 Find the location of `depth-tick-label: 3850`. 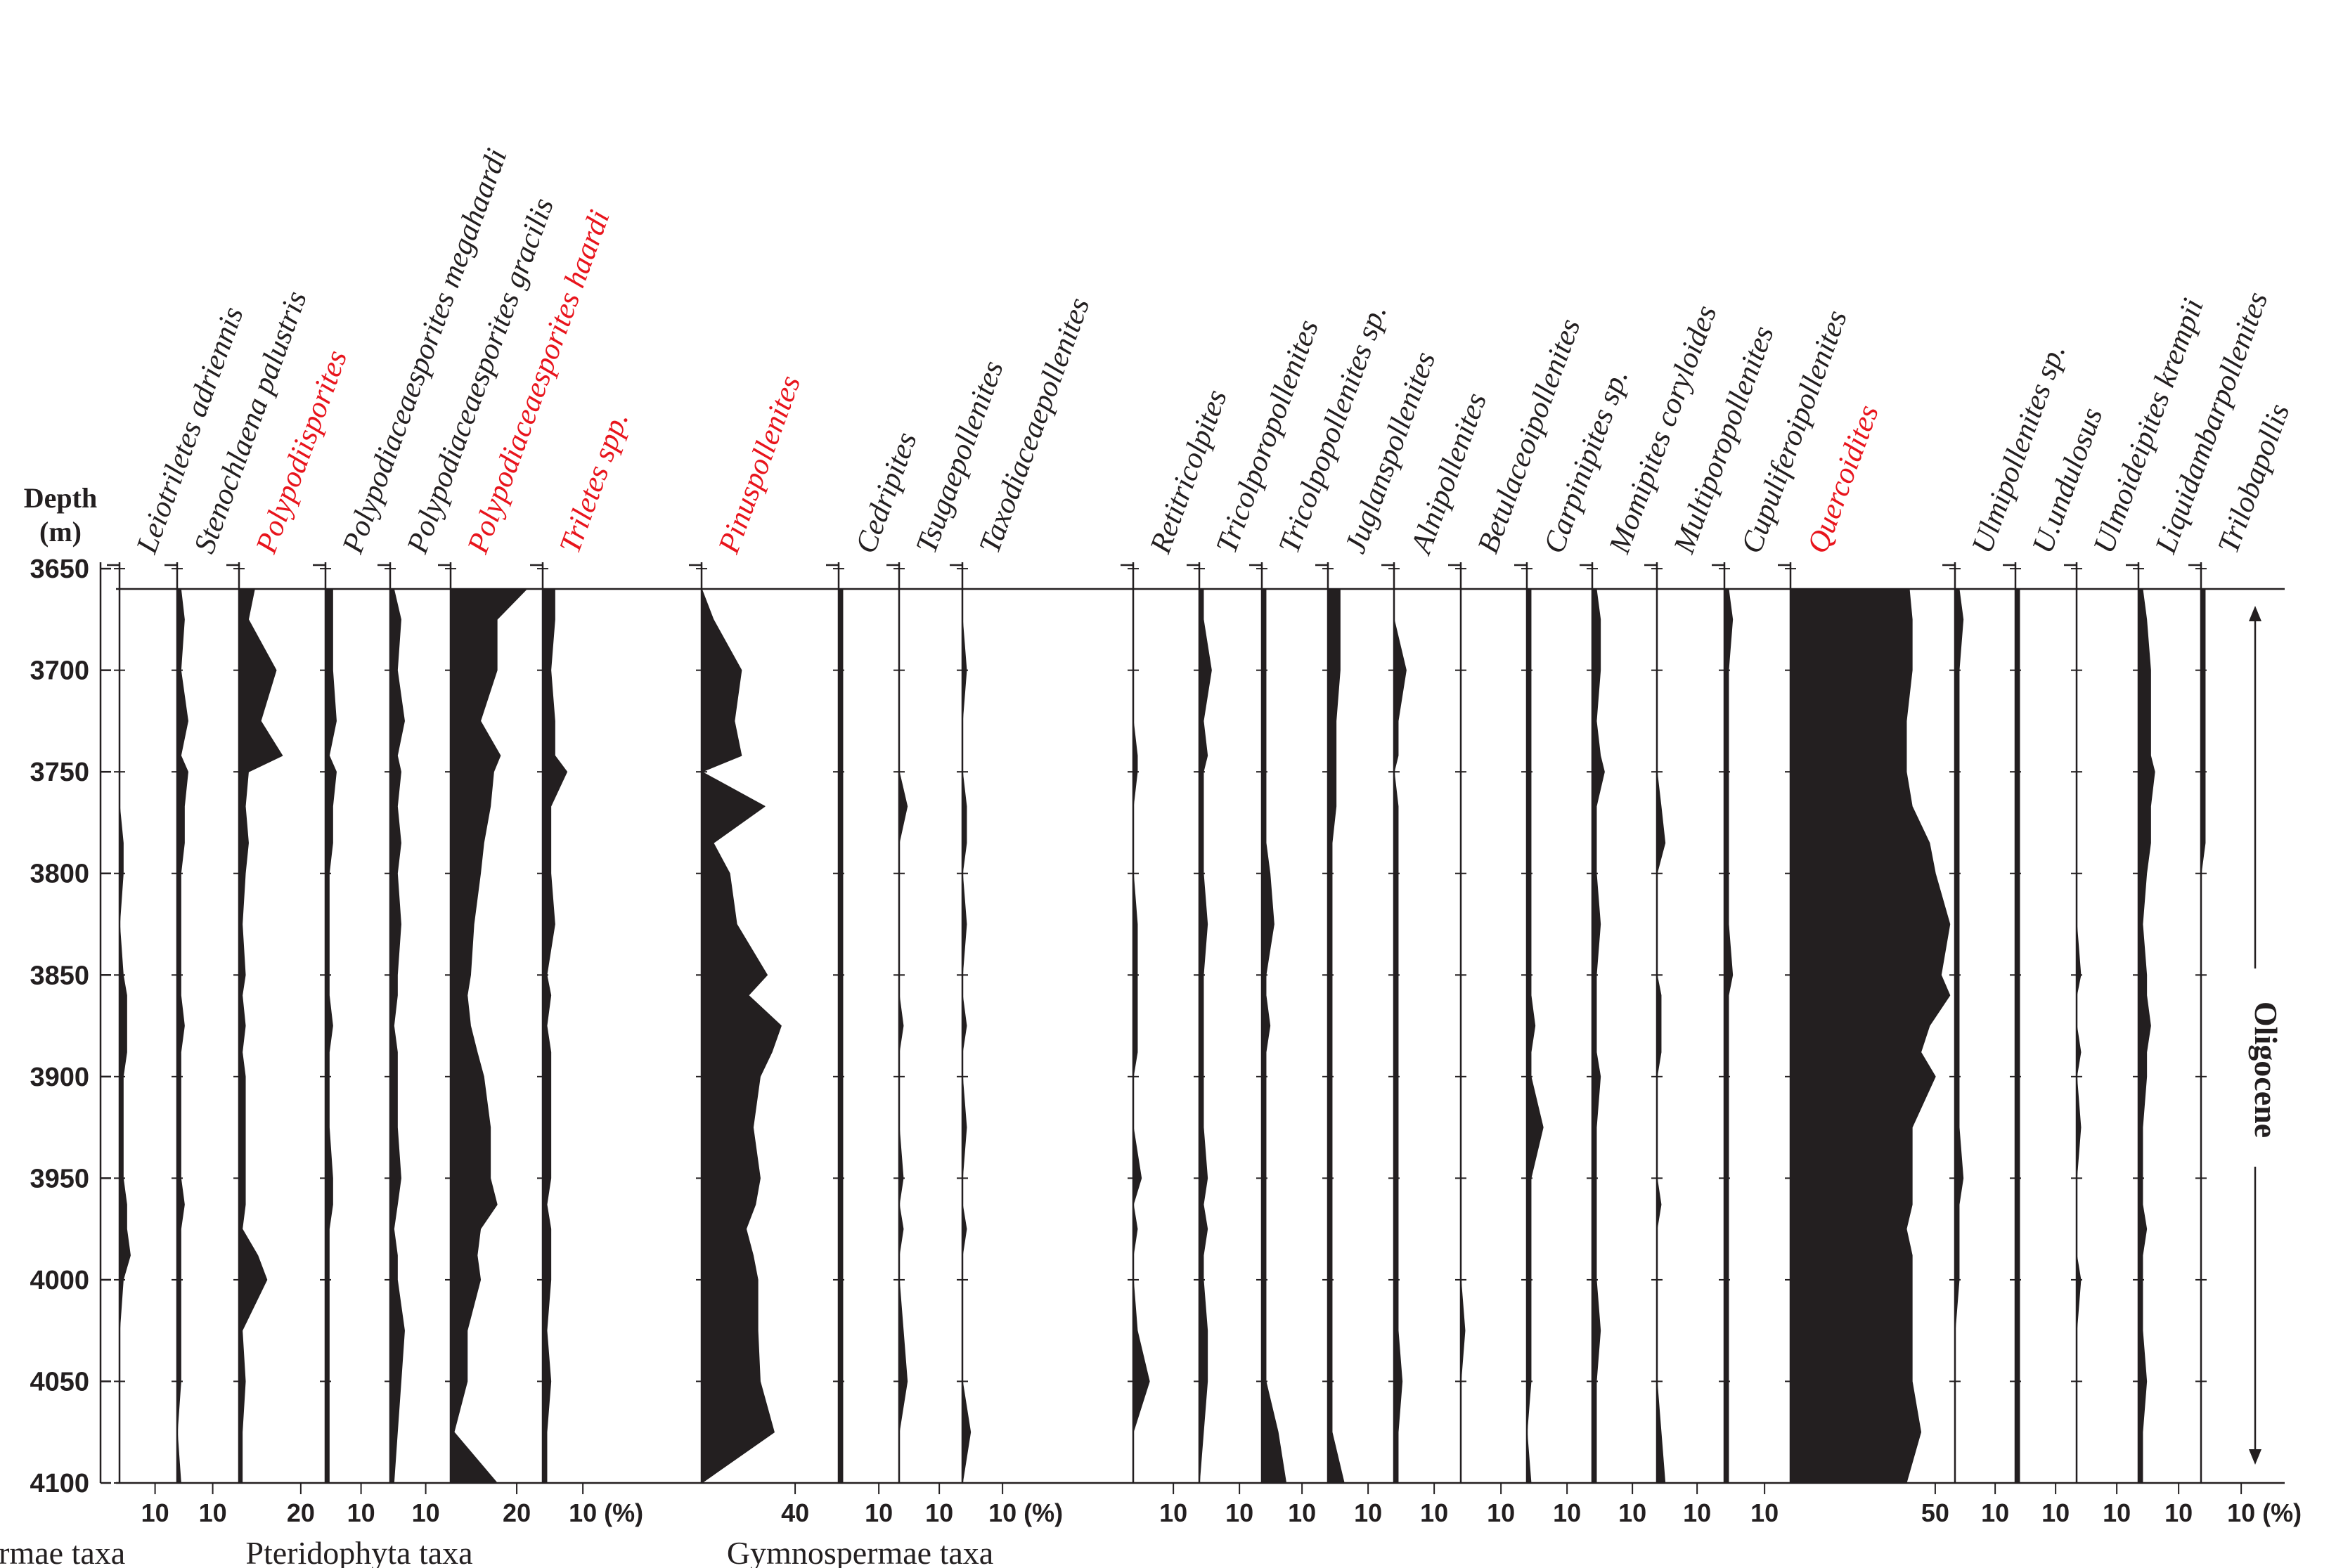

depth-tick-label: 3850 is located at coordinates (59, 975).